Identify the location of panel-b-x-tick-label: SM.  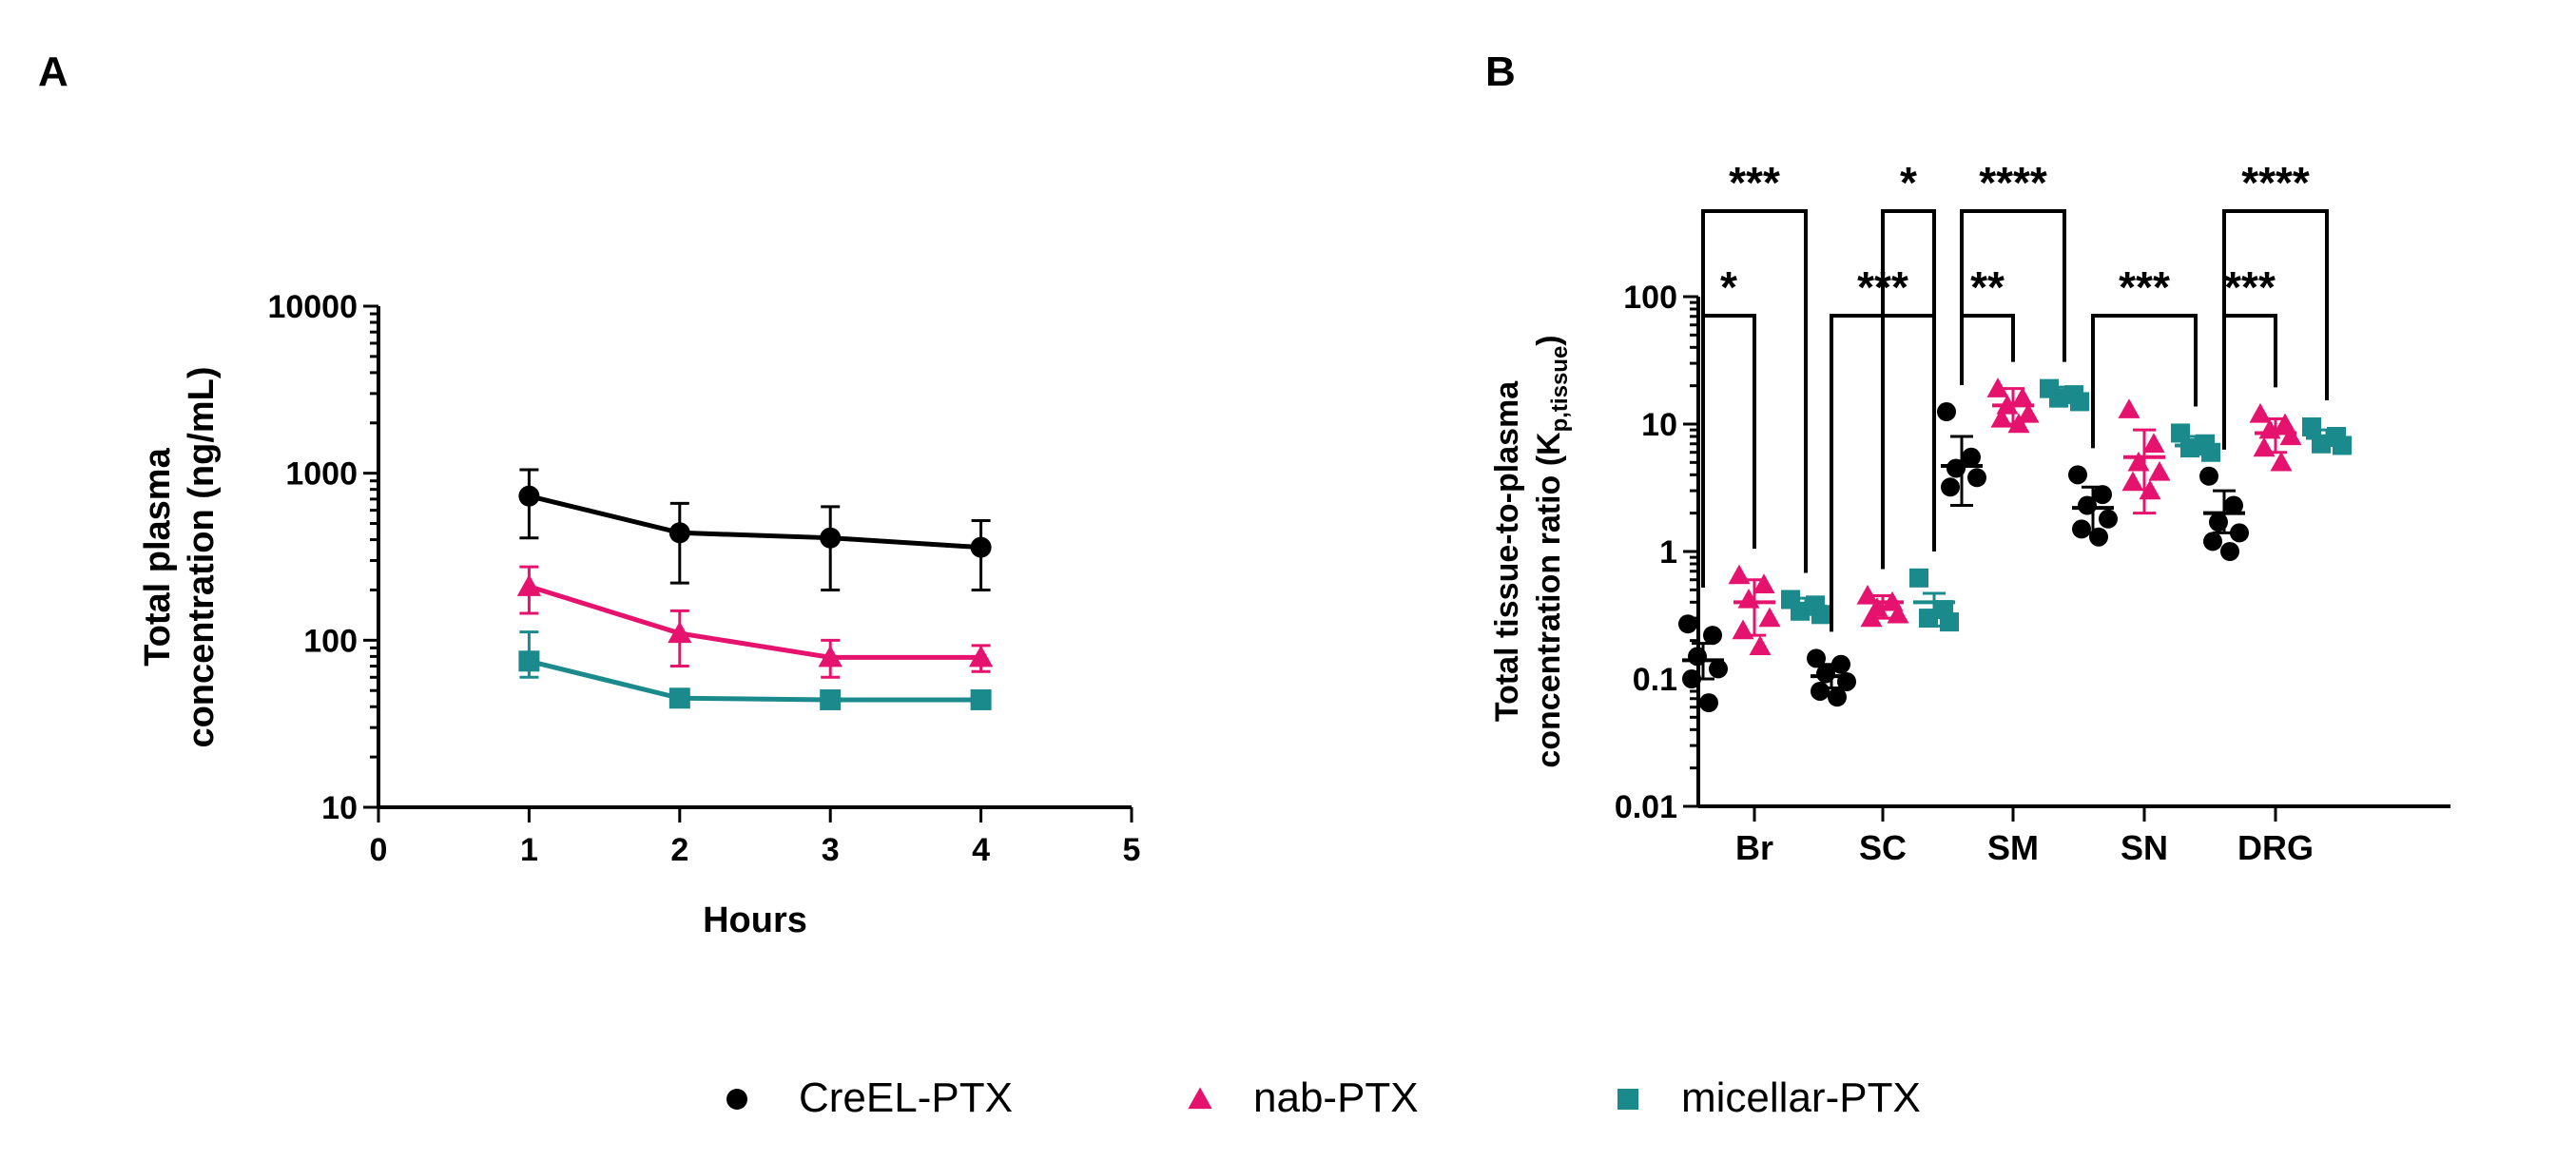
(2013, 848).